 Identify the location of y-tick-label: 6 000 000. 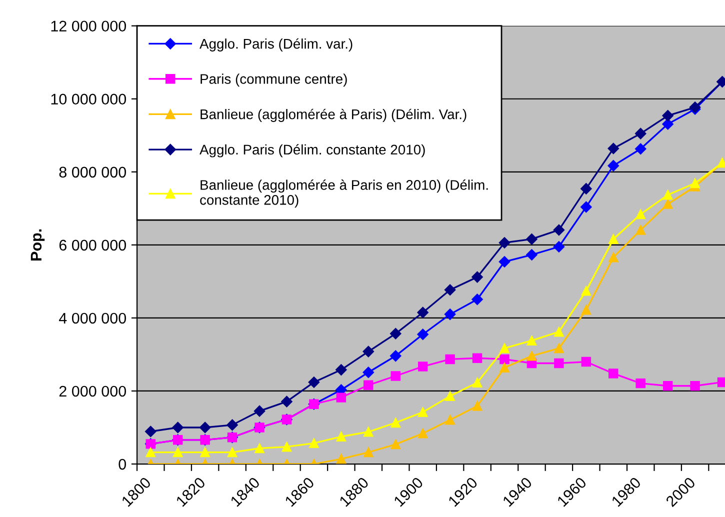
(92, 245).